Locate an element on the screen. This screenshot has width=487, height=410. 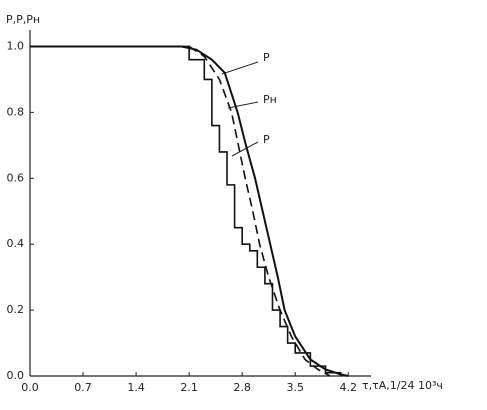
x-tick-label: 4.2 is located at coordinates (349, 387).